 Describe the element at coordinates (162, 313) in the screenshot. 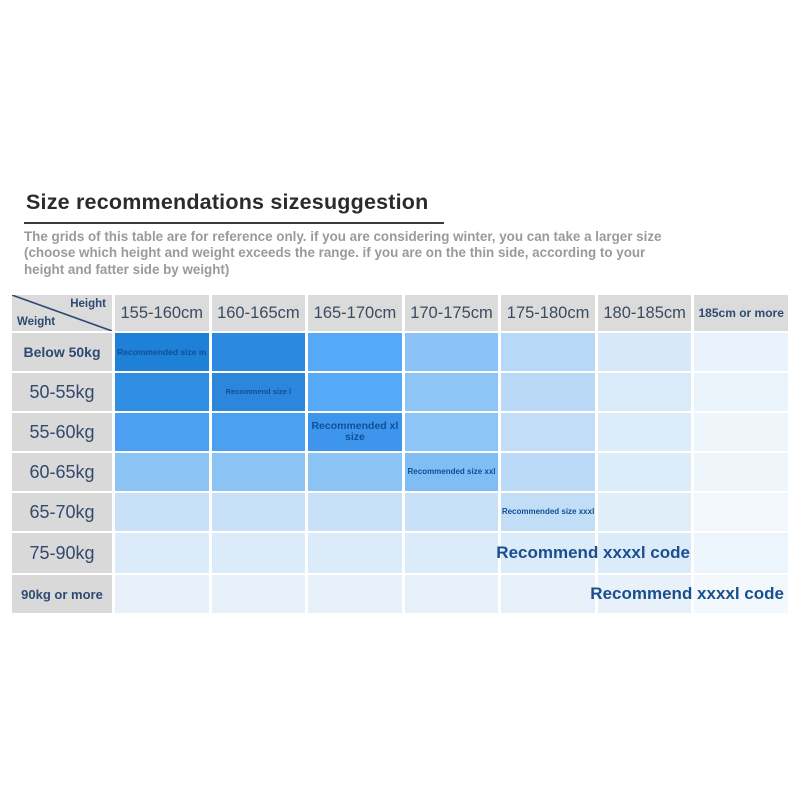

I see `height-header-cell: 155-160cm` at that location.